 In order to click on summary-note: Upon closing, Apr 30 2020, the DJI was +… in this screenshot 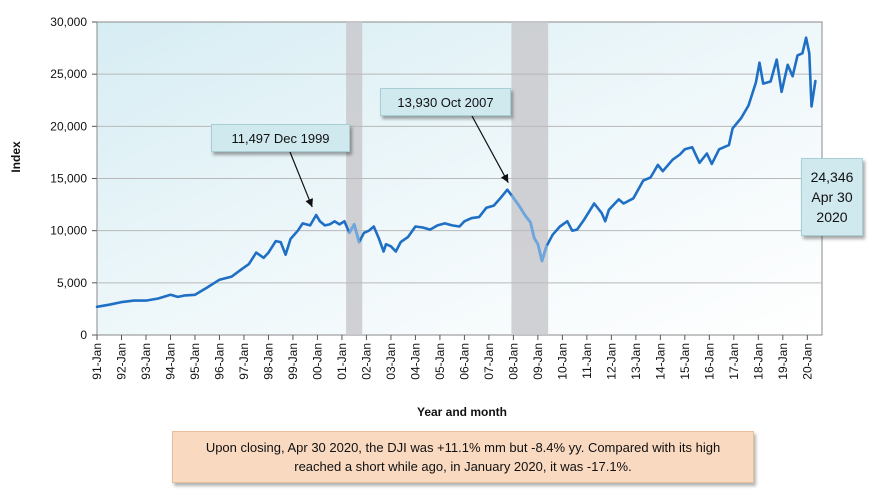, I will do `click(463, 457)`.